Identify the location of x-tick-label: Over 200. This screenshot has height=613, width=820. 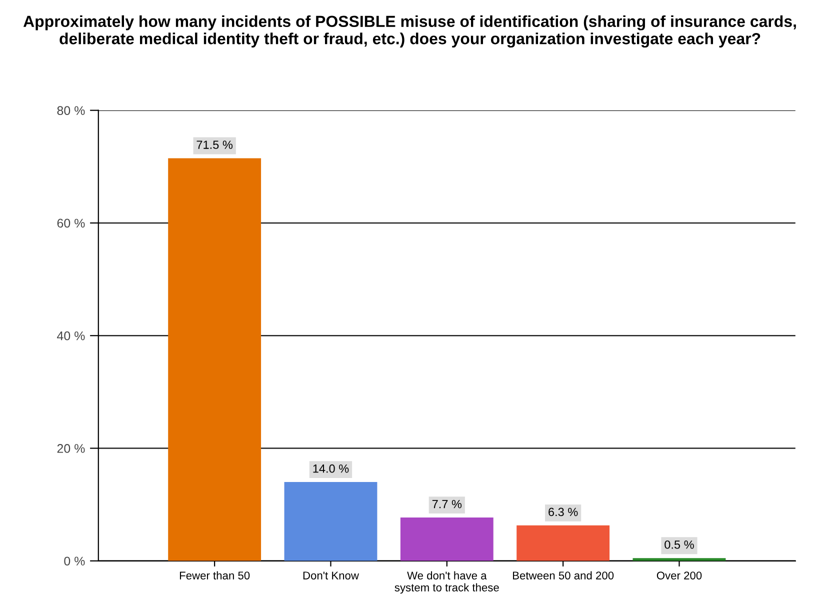
(679, 576).